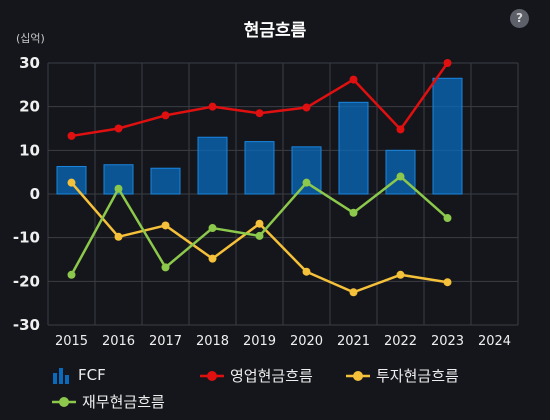  Describe the element at coordinates (26, 238) in the screenshot. I see `y-tick-label: -10` at that location.